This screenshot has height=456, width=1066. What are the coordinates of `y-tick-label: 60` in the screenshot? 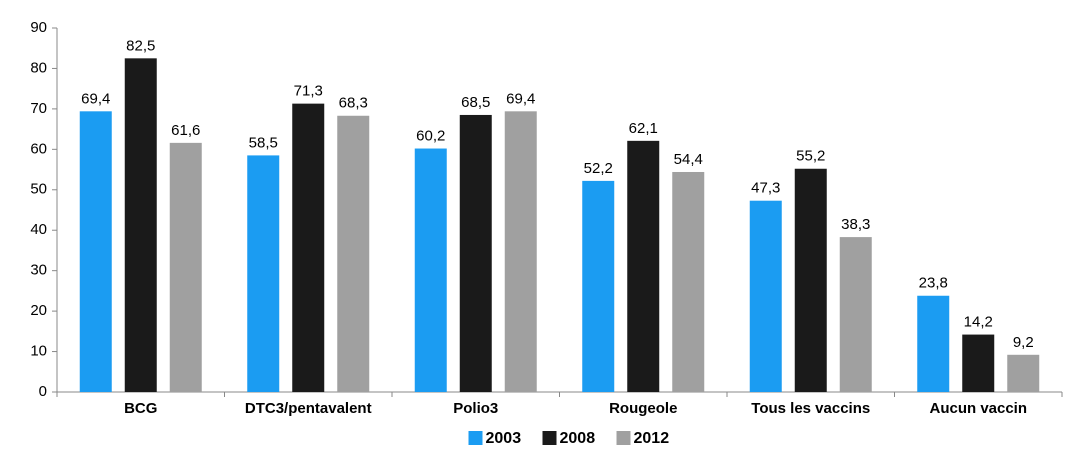 It's located at (38, 148).